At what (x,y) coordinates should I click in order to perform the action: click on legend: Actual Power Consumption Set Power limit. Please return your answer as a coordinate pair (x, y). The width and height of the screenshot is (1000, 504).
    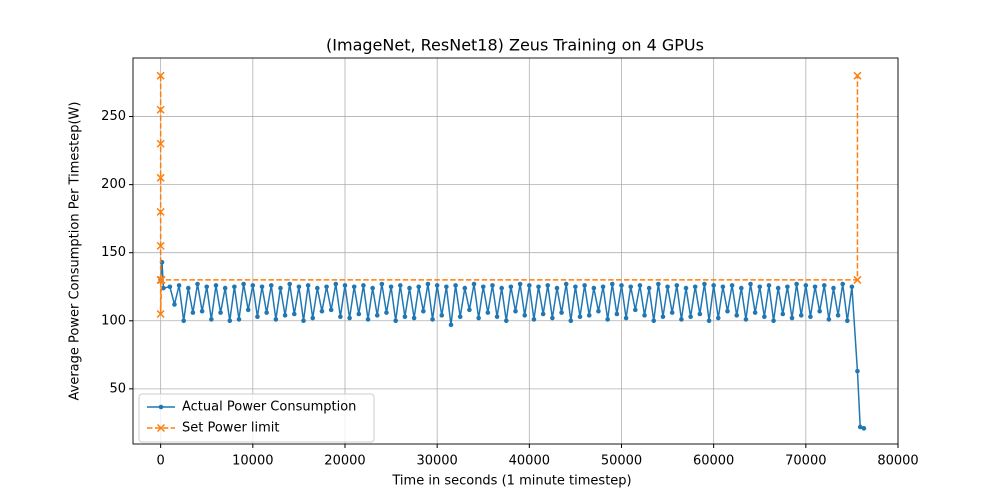
    Looking at the image, I should click on (256, 418).